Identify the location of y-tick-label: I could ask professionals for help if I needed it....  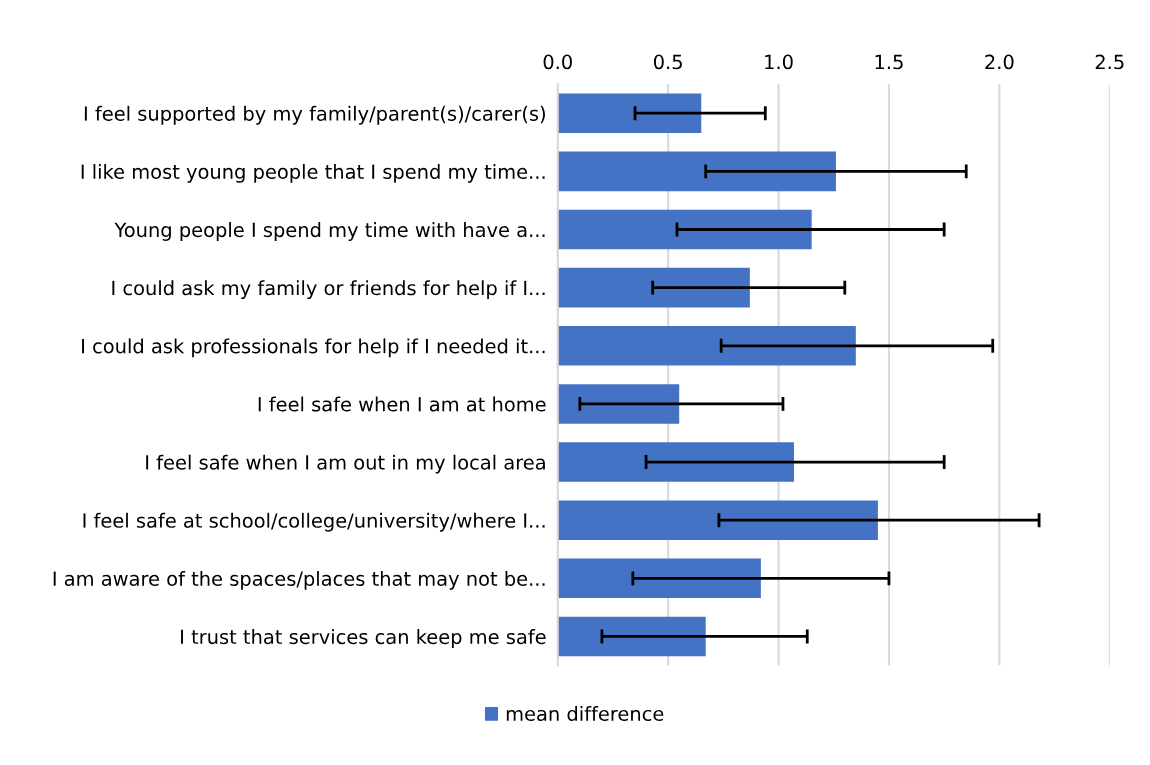
(313, 348).